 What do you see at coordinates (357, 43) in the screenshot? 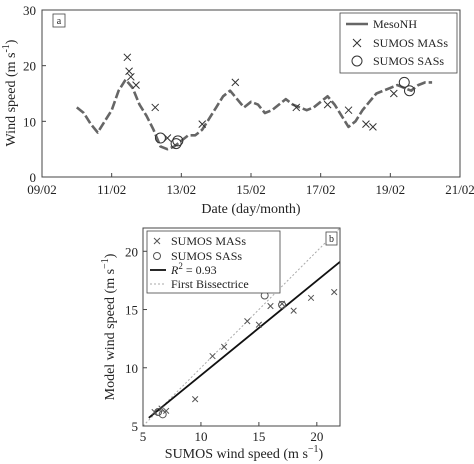
I see `legend-mas-marker-a` at bounding box center [357, 43].